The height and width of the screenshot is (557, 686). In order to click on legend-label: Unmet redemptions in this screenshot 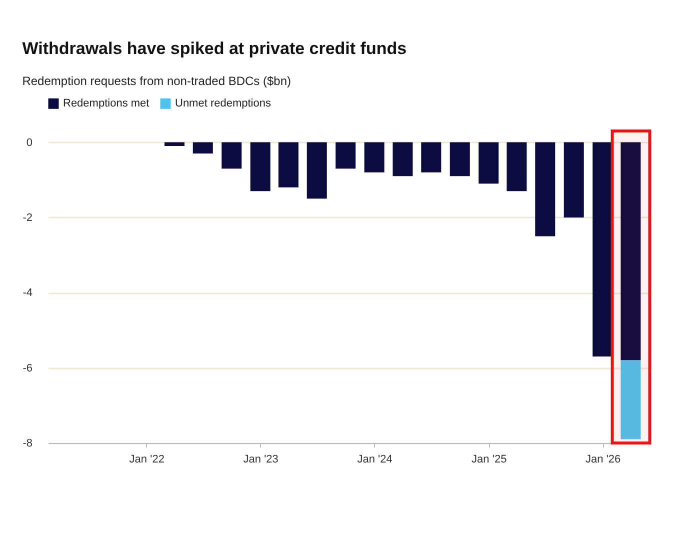, I will do `click(223, 104)`.